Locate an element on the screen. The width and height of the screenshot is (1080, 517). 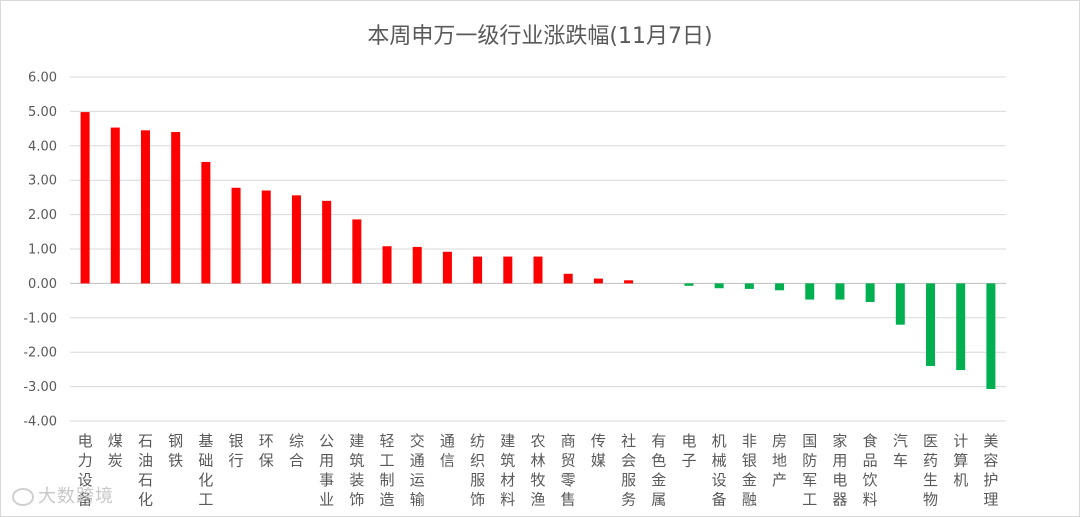
x-tick-label: 煤炭 is located at coordinates (115, 451).